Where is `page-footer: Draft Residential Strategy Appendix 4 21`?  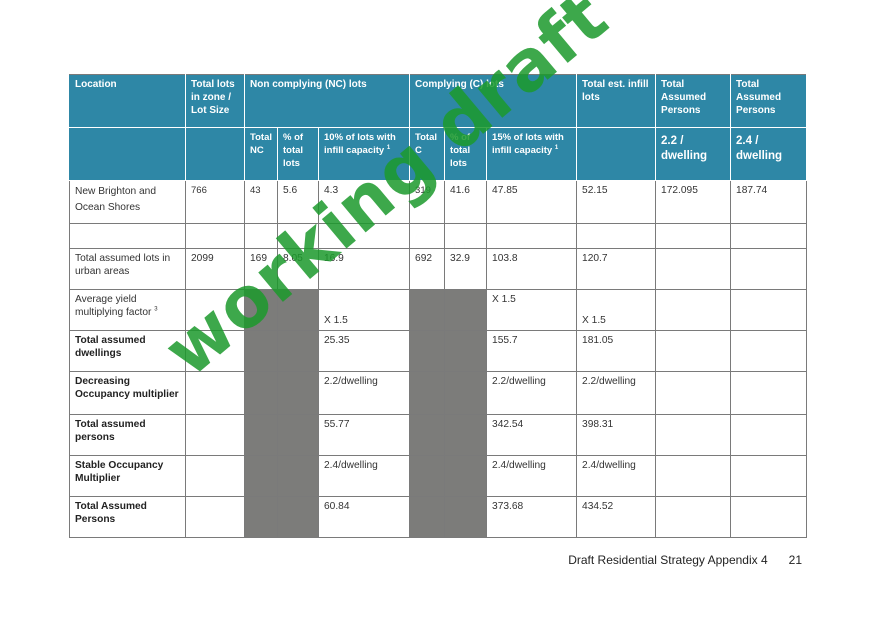
page-footer: Draft Residential Strategy Appendix 4 21 is located at coordinates (685, 560).